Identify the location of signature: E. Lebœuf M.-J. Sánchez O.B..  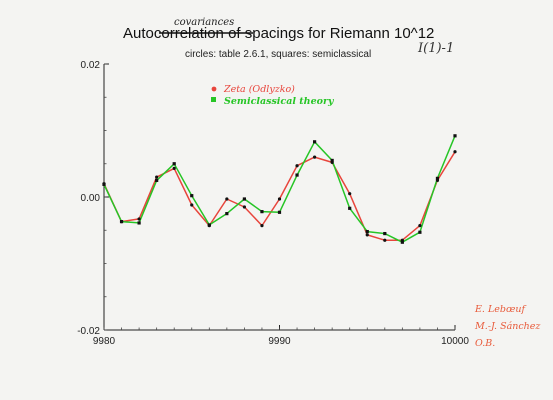
(507, 326).